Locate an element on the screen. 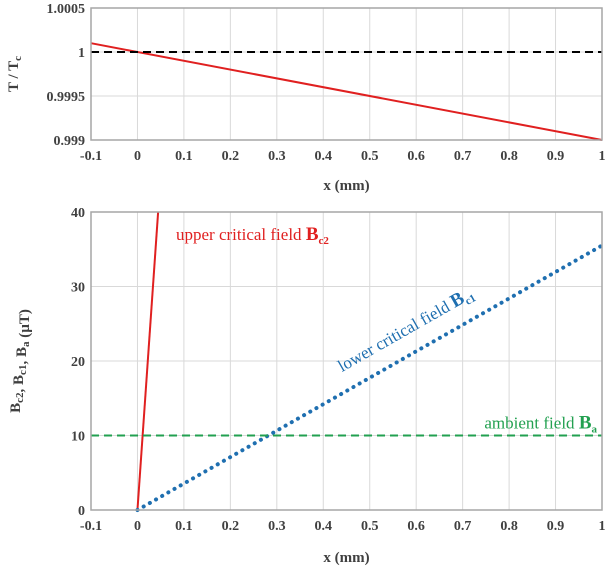 This screenshot has width=607, height=573. bot-x-tick-label: -0.1 is located at coordinates (91, 526).